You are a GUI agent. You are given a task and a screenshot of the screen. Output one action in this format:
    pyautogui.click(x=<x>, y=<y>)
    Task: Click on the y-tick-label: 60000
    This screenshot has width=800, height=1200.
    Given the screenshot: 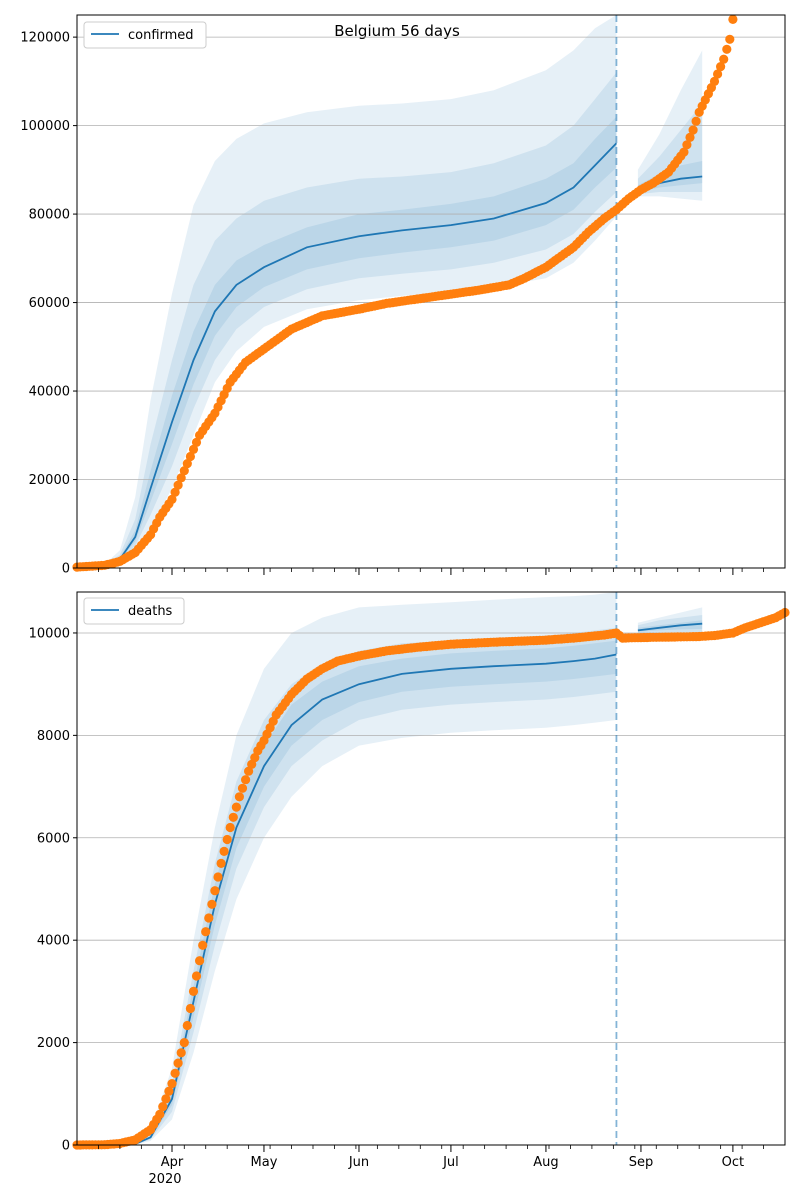 What is the action you would take?
    pyautogui.click(x=49, y=303)
    